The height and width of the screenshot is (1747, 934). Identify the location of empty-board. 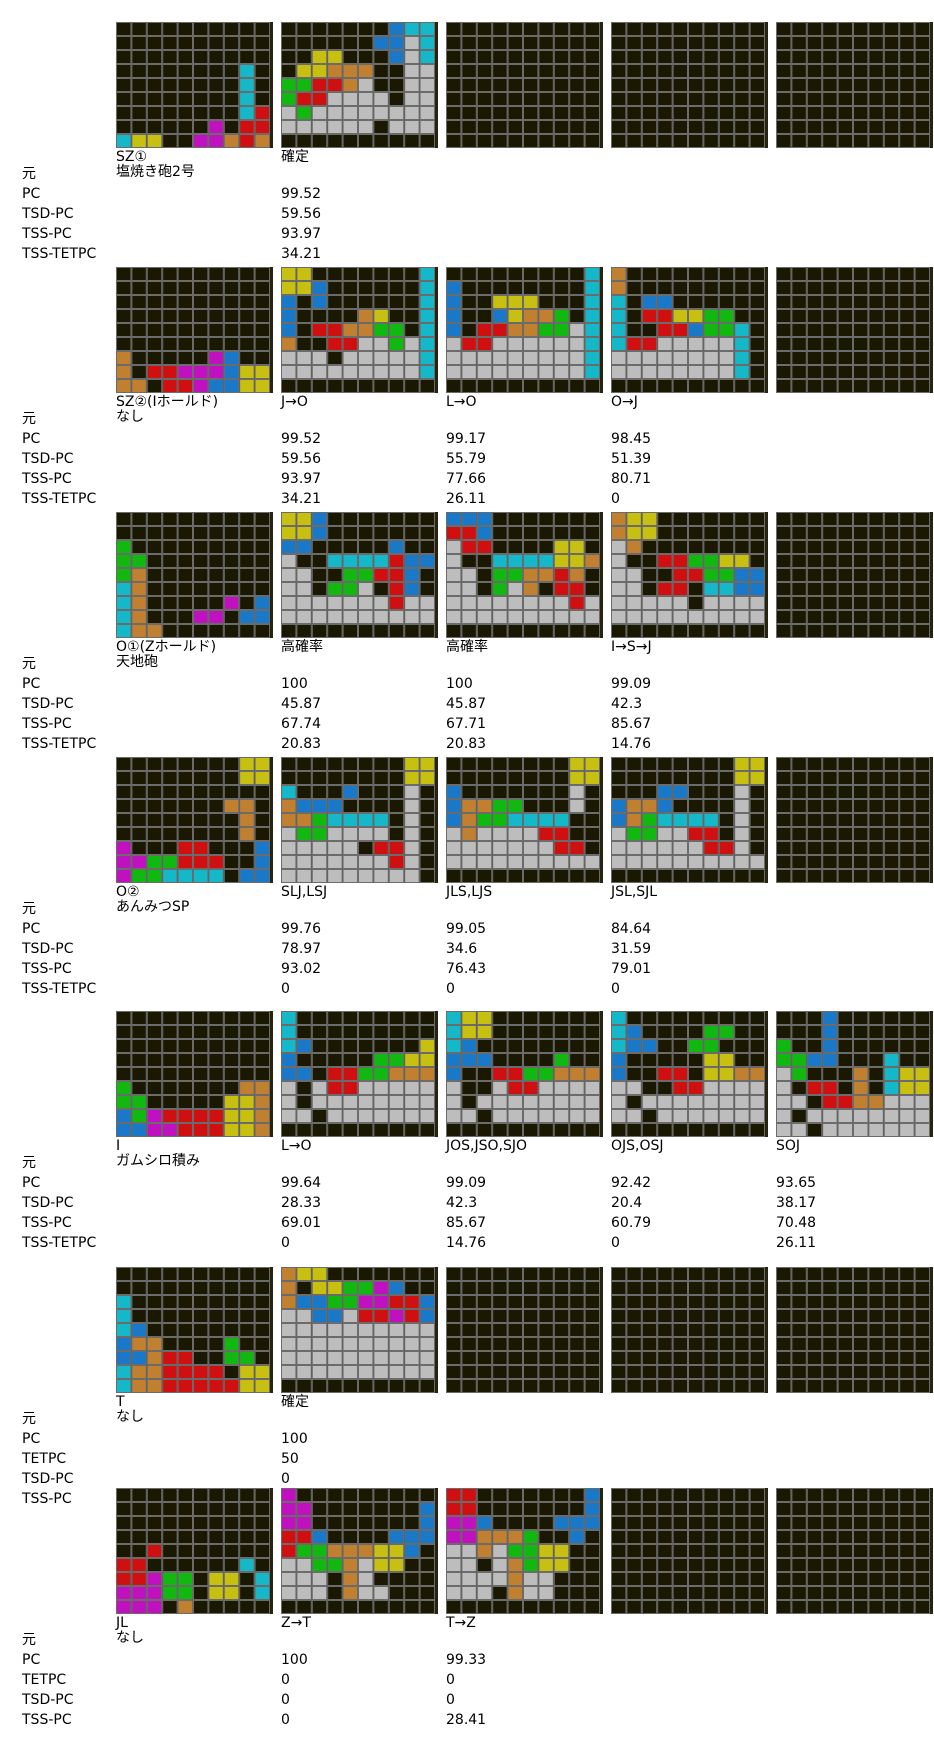
(854, 85).